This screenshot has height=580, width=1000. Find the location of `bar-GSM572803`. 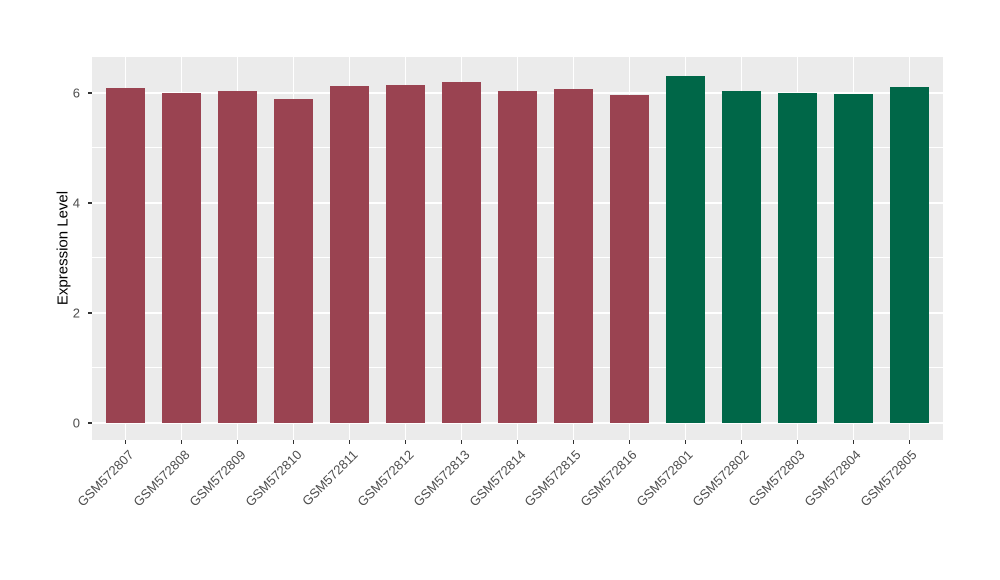

bar-GSM572803 is located at coordinates (797, 258).